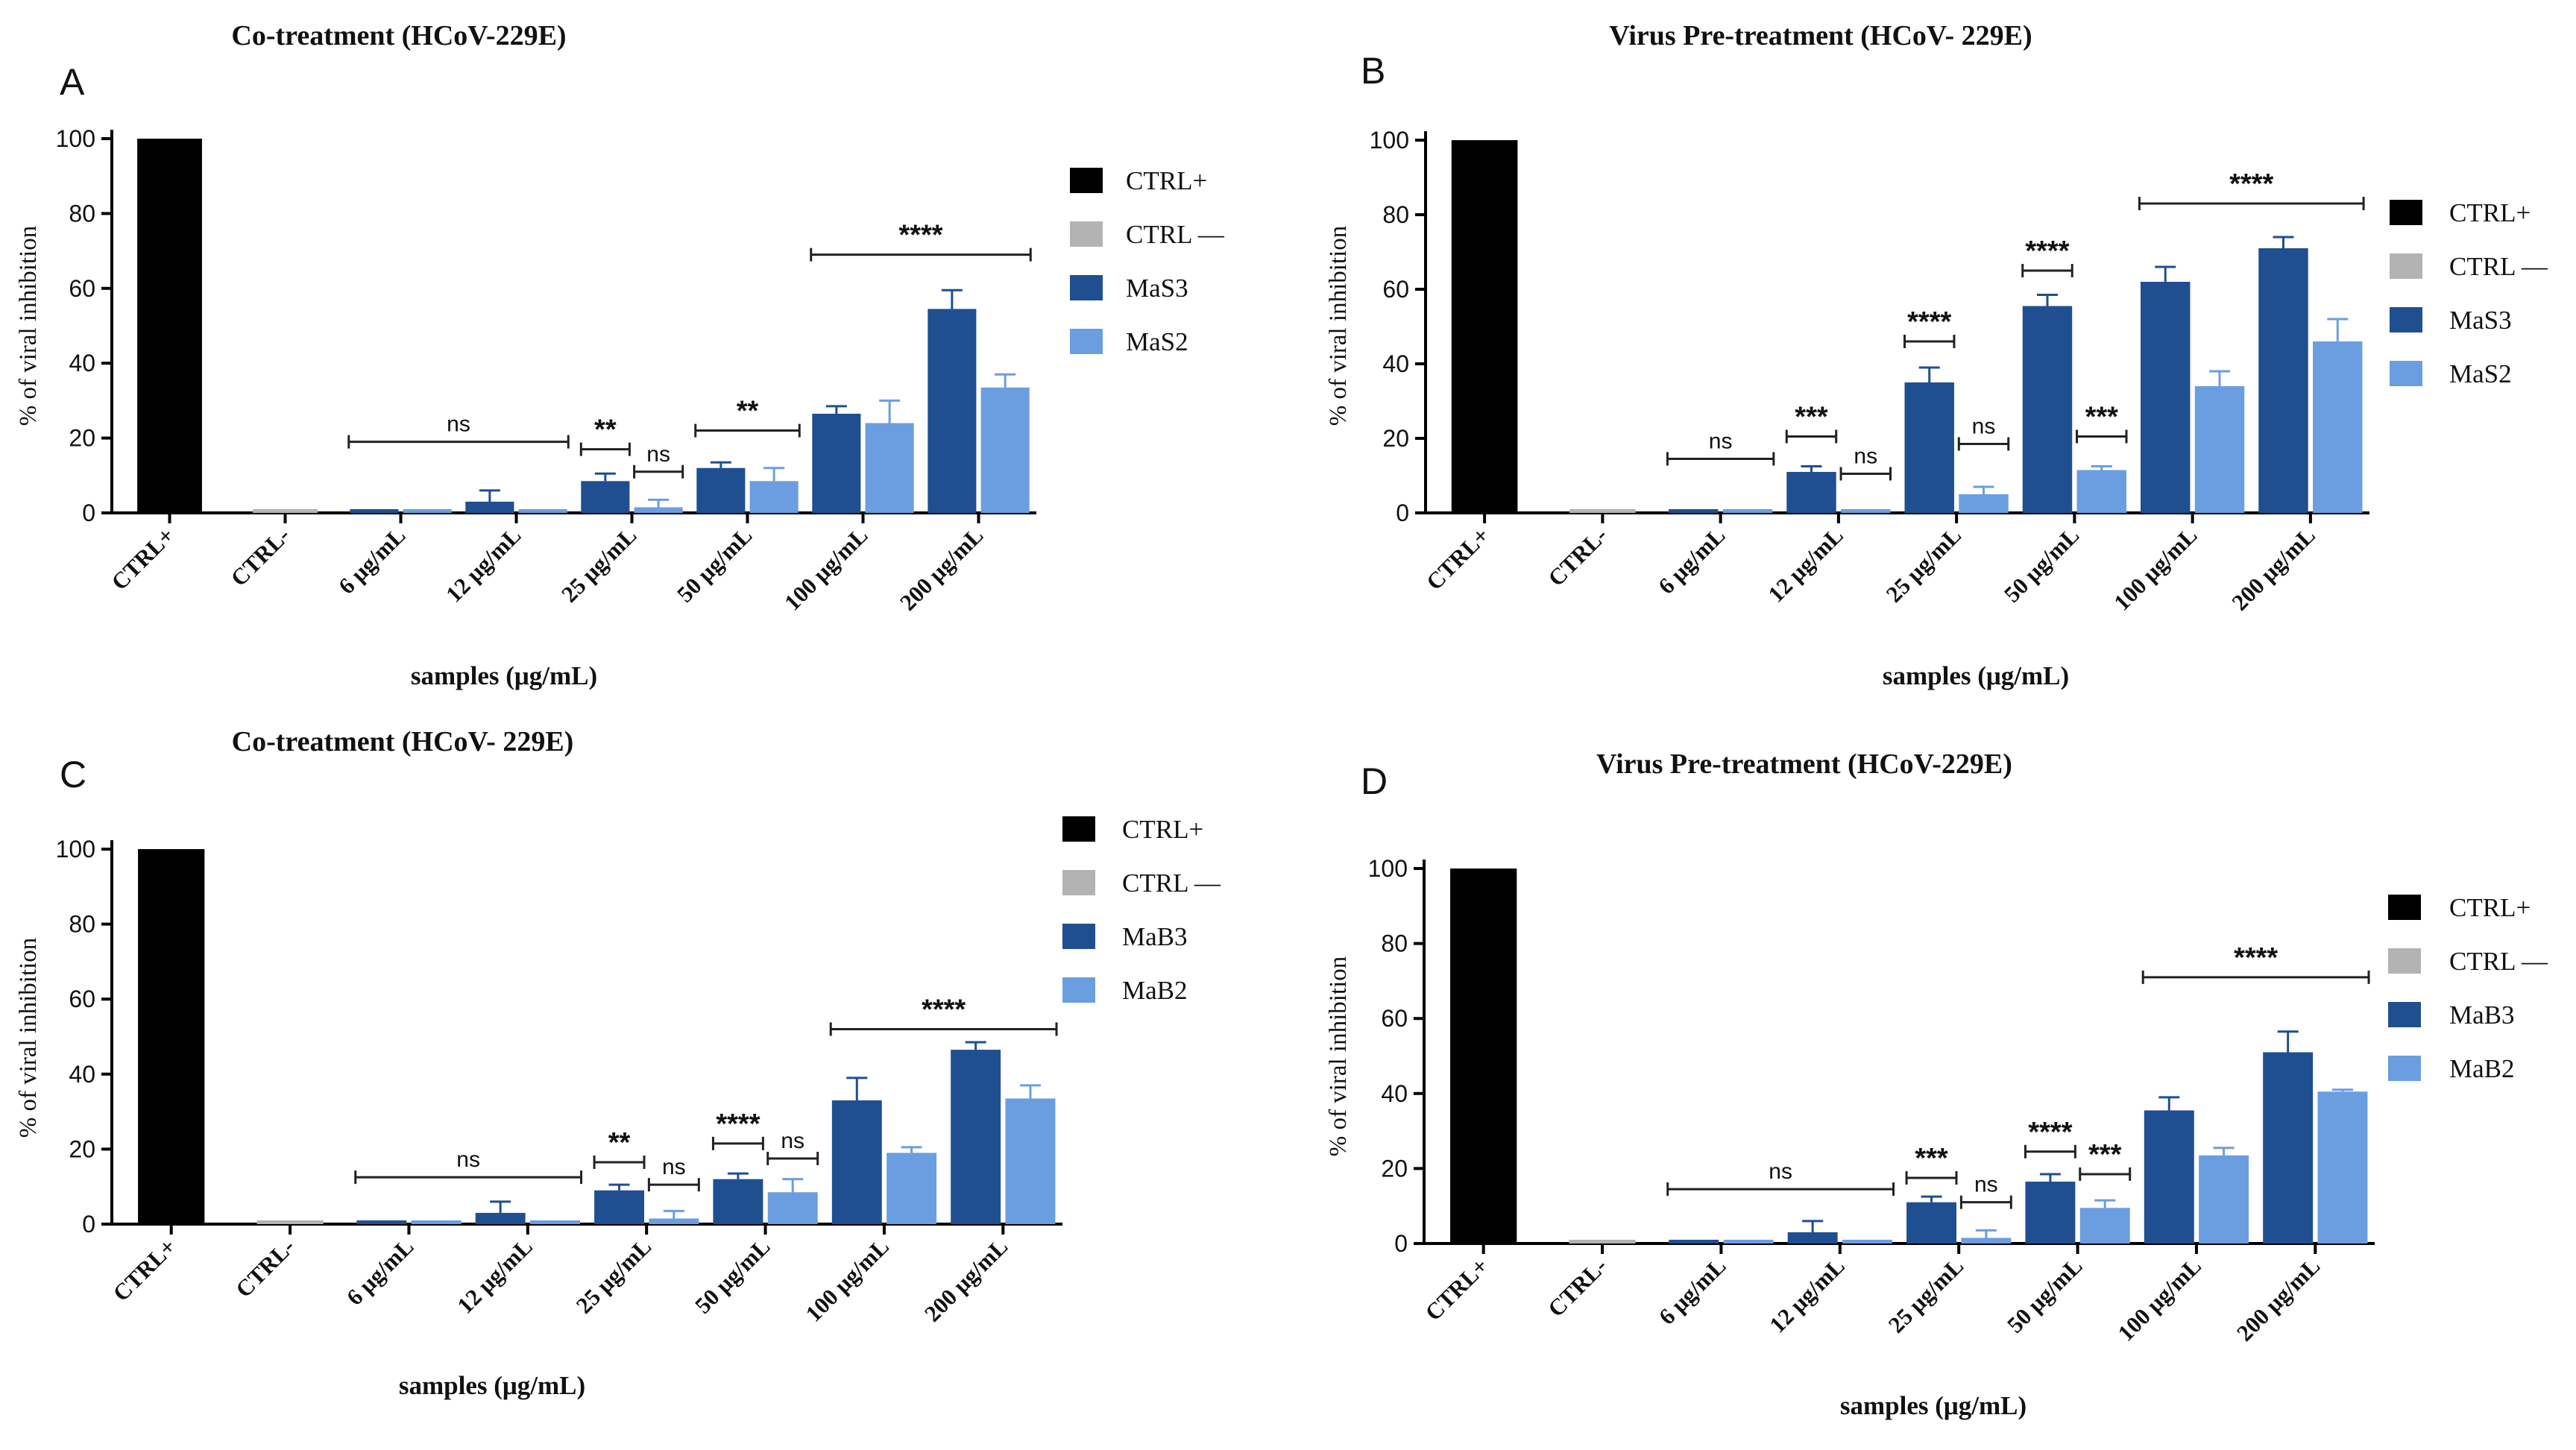 This screenshot has width=2576, height=1450. Describe the element at coordinates (1483, 1056) in the screenshot. I see `bar-CTRL+` at that location.